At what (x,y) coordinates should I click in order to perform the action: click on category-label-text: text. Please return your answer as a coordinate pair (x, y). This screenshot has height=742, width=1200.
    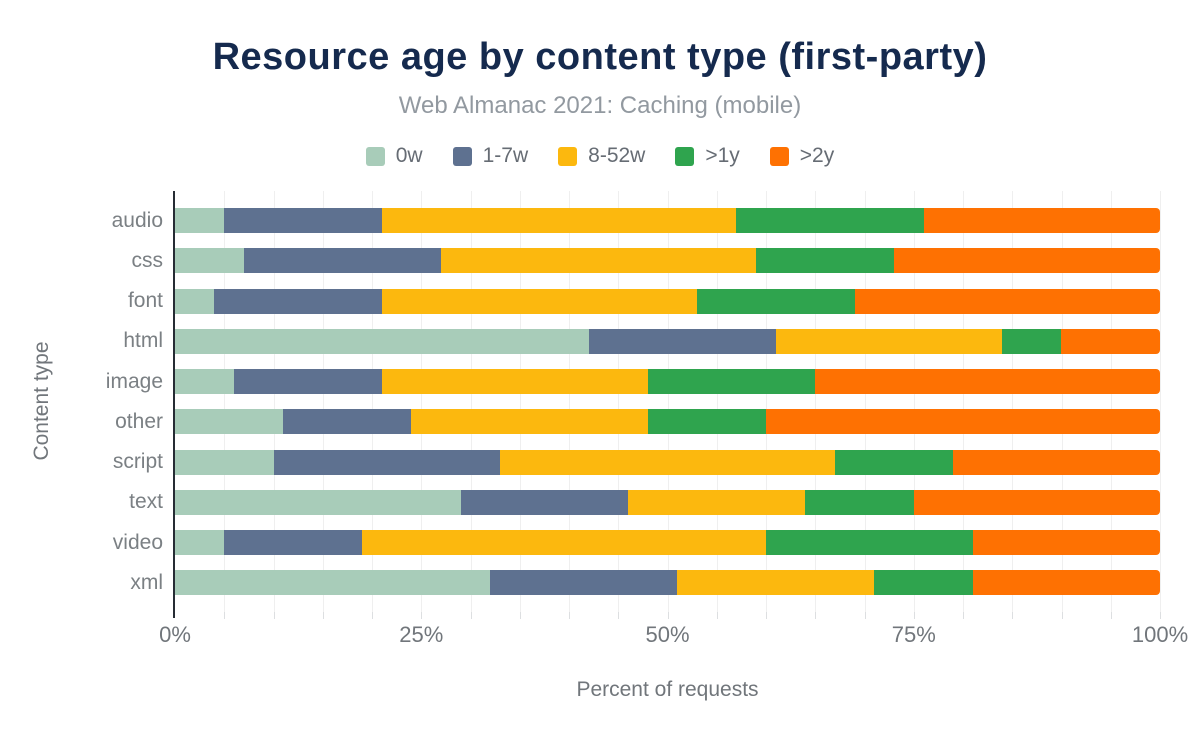
    Looking at the image, I should click on (146, 502).